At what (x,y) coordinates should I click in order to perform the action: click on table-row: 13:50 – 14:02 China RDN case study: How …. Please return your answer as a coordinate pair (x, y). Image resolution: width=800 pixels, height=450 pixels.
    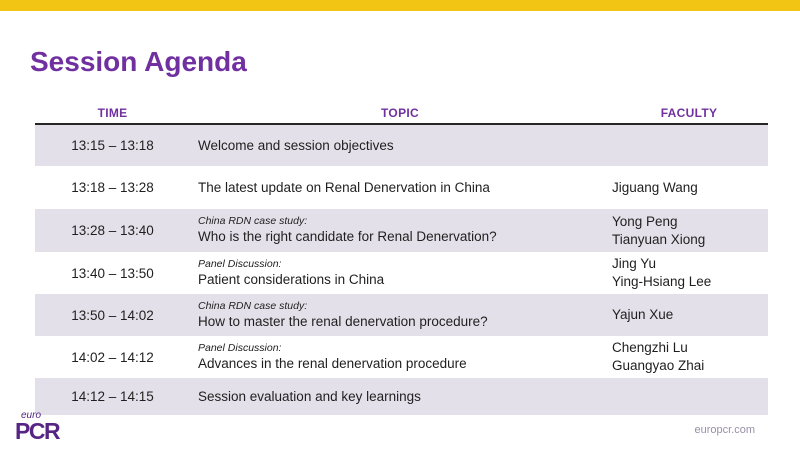
    Looking at the image, I should click on (401, 315).